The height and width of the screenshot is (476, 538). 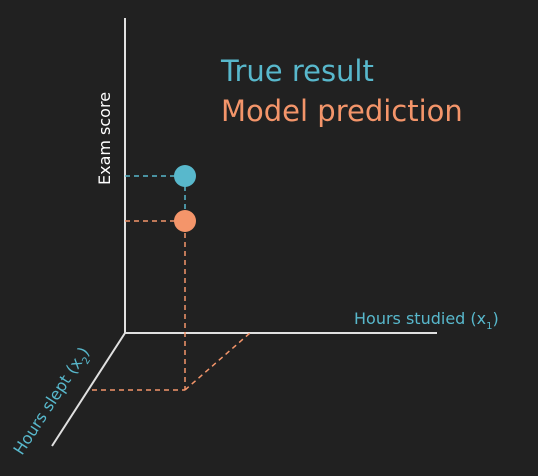 What do you see at coordinates (185, 176) in the screenshot?
I see `true-result-point` at bounding box center [185, 176].